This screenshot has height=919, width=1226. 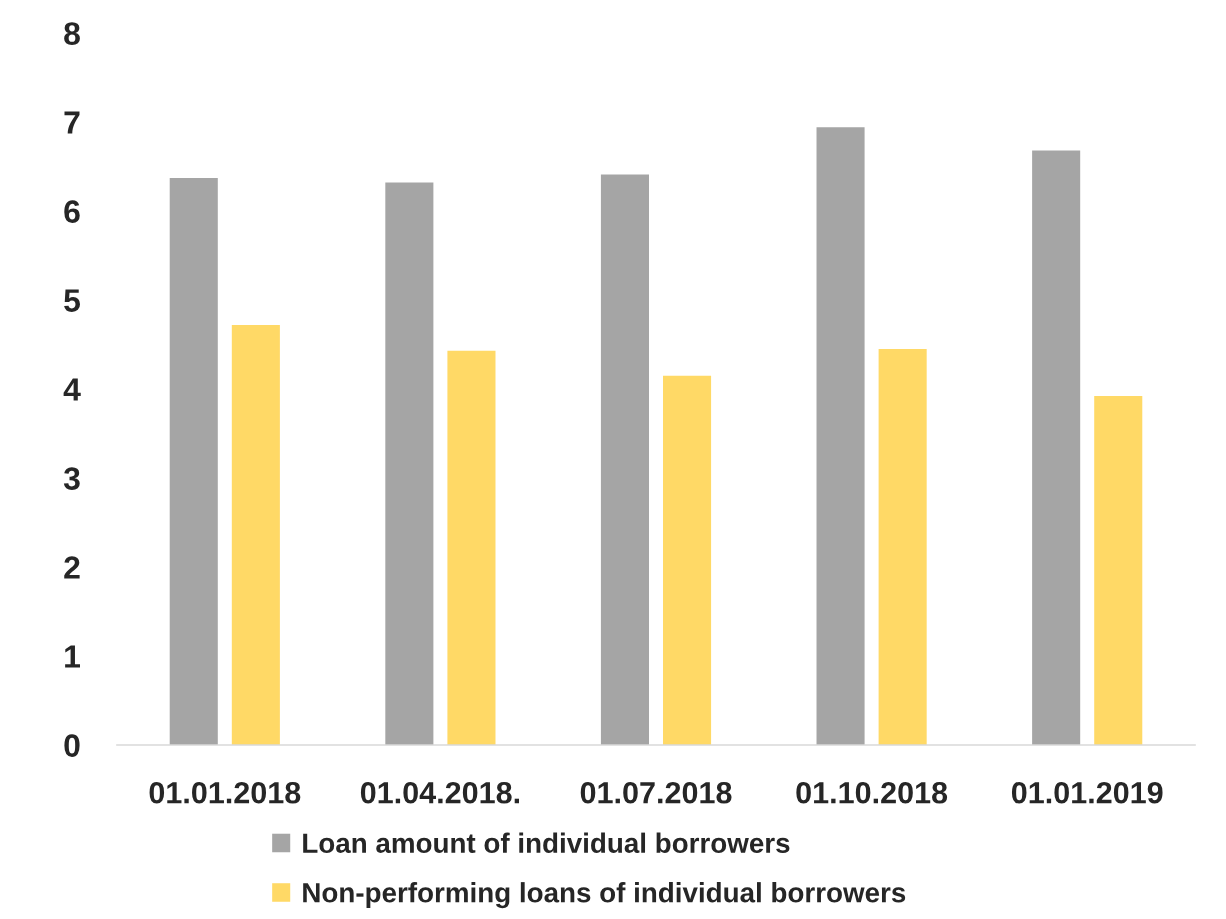 I want to click on x-tick-label: 01.01.2019, so click(x=1087, y=792).